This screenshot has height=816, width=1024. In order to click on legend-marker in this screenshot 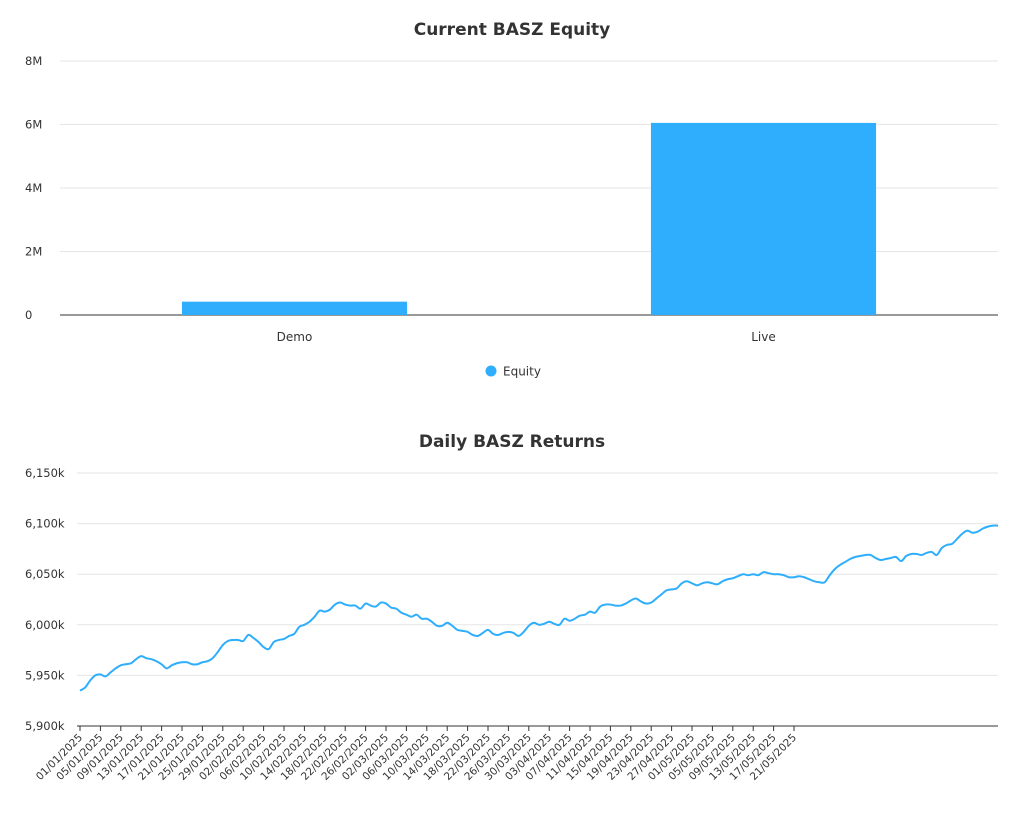, I will do `click(491, 371)`.